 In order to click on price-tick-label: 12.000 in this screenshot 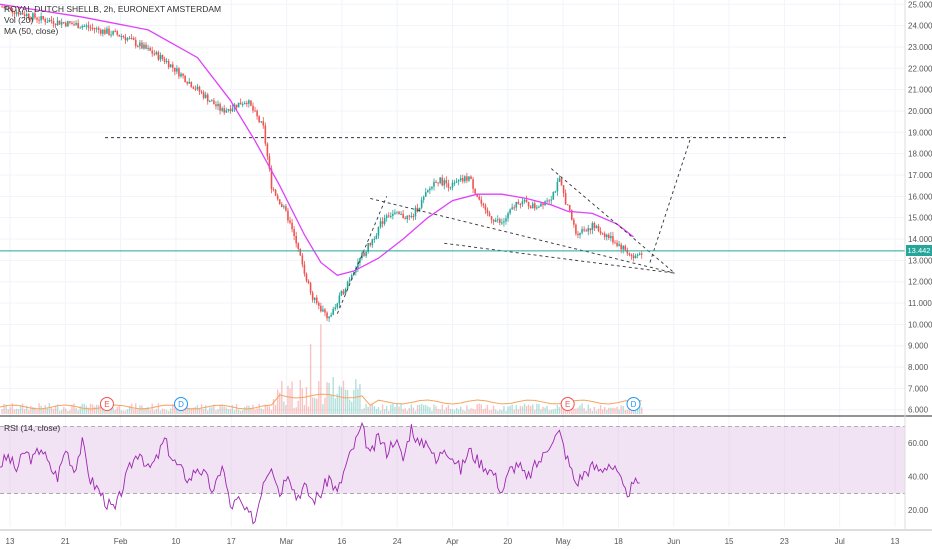, I will do `click(920, 282)`.